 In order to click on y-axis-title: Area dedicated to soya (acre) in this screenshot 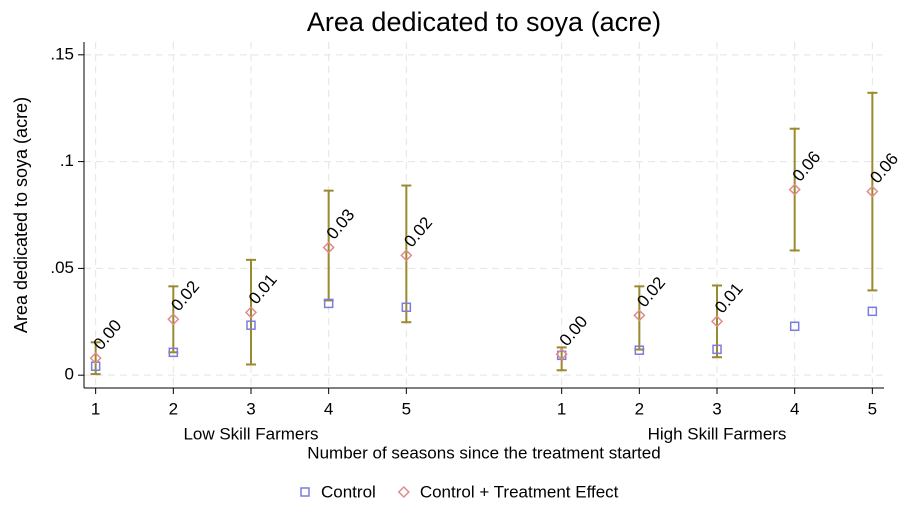, I will do `click(21, 215)`.